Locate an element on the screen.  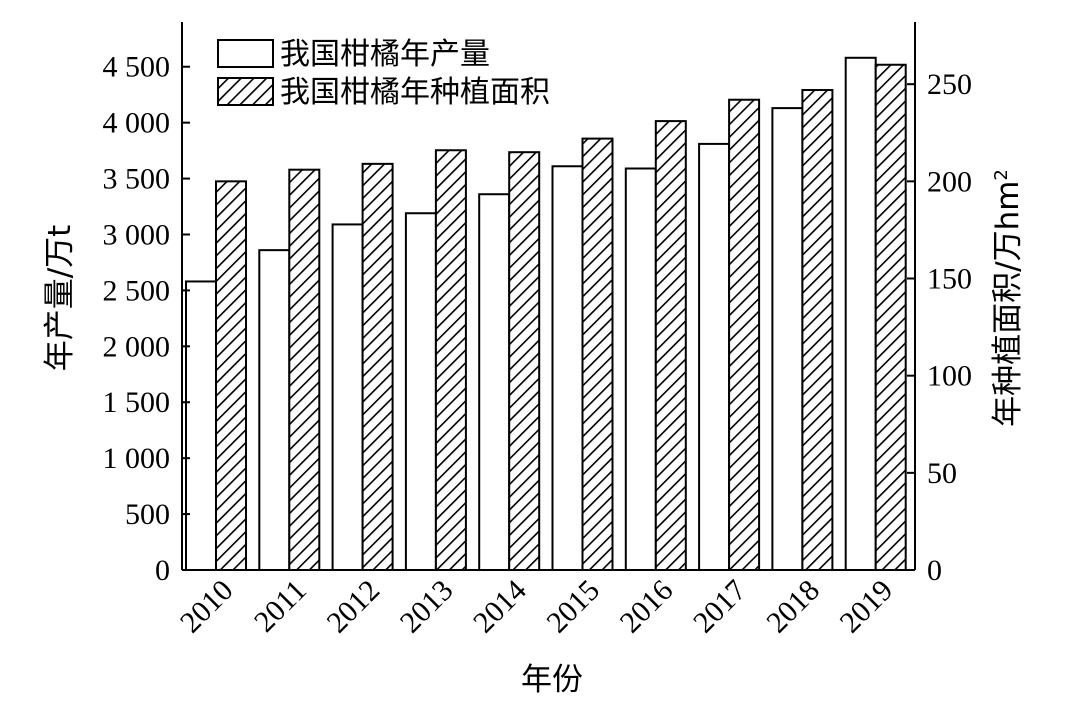
left-tick-label: 0 is located at coordinates (162, 570).